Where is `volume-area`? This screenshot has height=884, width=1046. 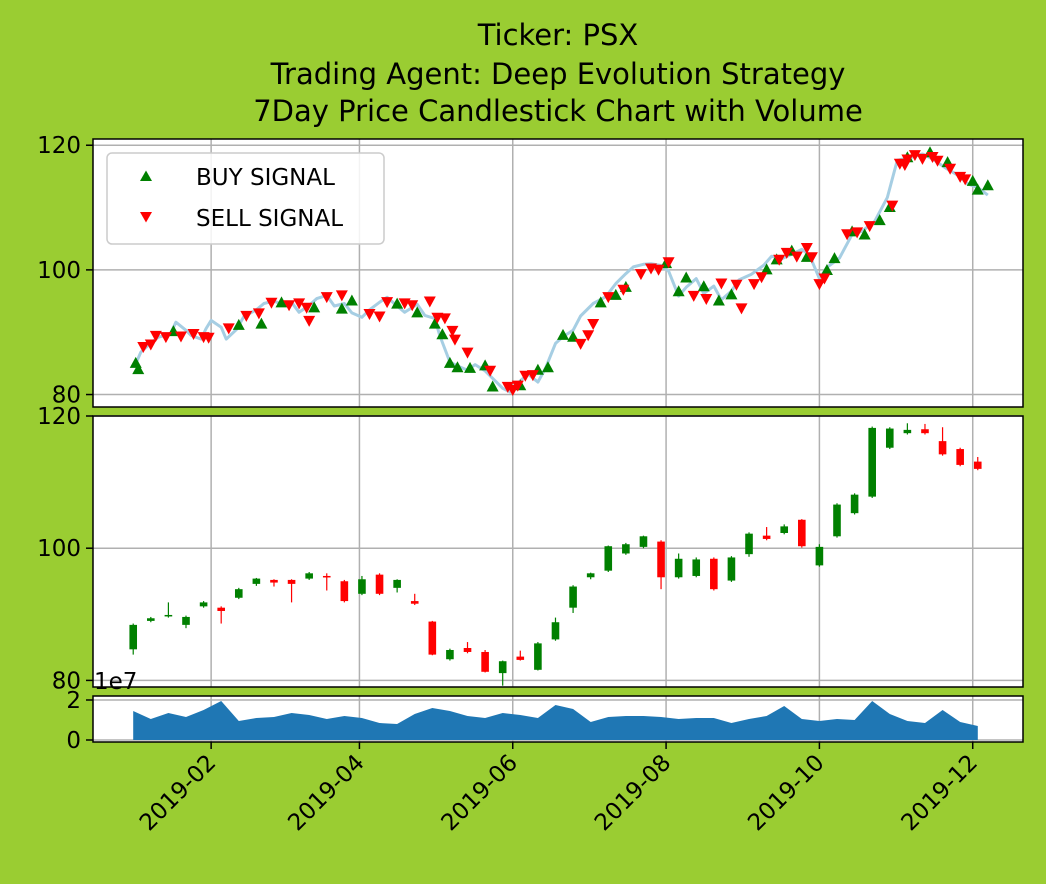 volume-area is located at coordinates (555, 720).